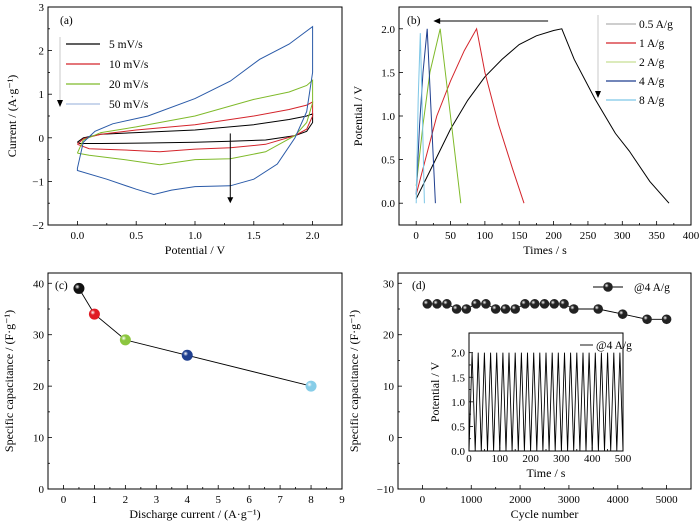  What do you see at coordinates (78, 236) in the screenshot?
I see `x-tick-label: 0.0` at bounding box center [78, 236].